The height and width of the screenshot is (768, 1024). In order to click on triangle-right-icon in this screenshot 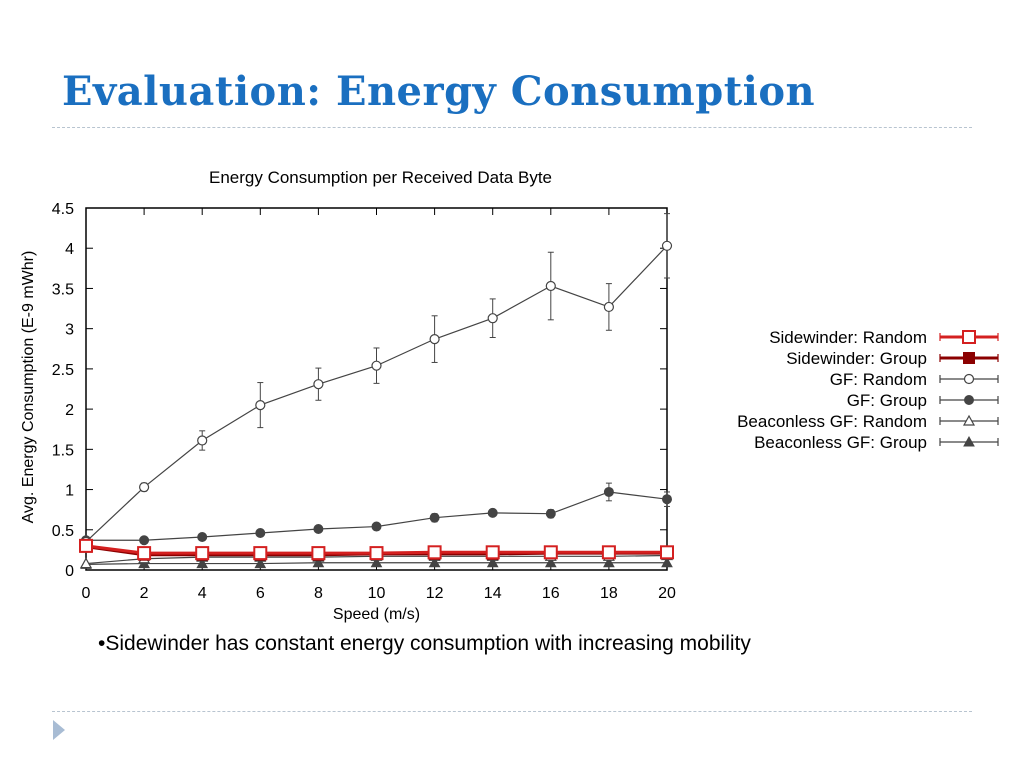, I will do `click(59, 730)`.